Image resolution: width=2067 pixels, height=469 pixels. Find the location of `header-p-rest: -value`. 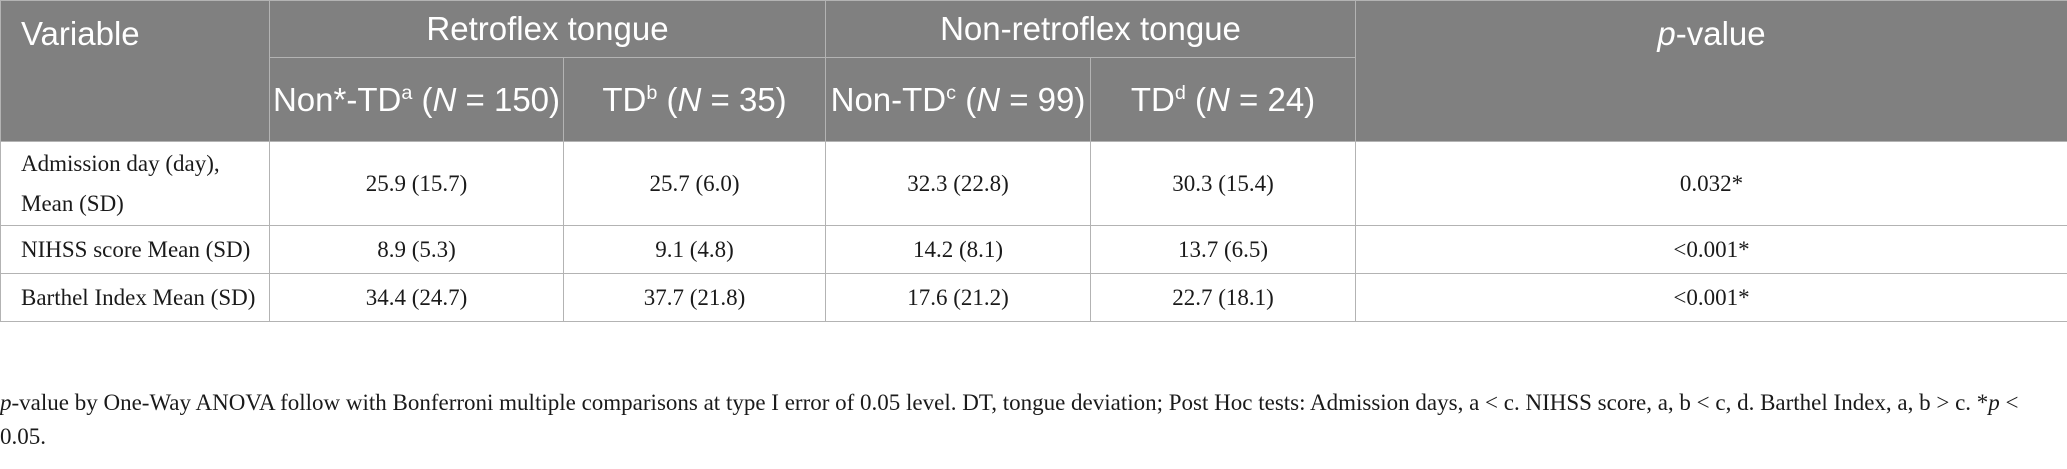

header-p-rest: -value is located at coordinates (1720, 33).